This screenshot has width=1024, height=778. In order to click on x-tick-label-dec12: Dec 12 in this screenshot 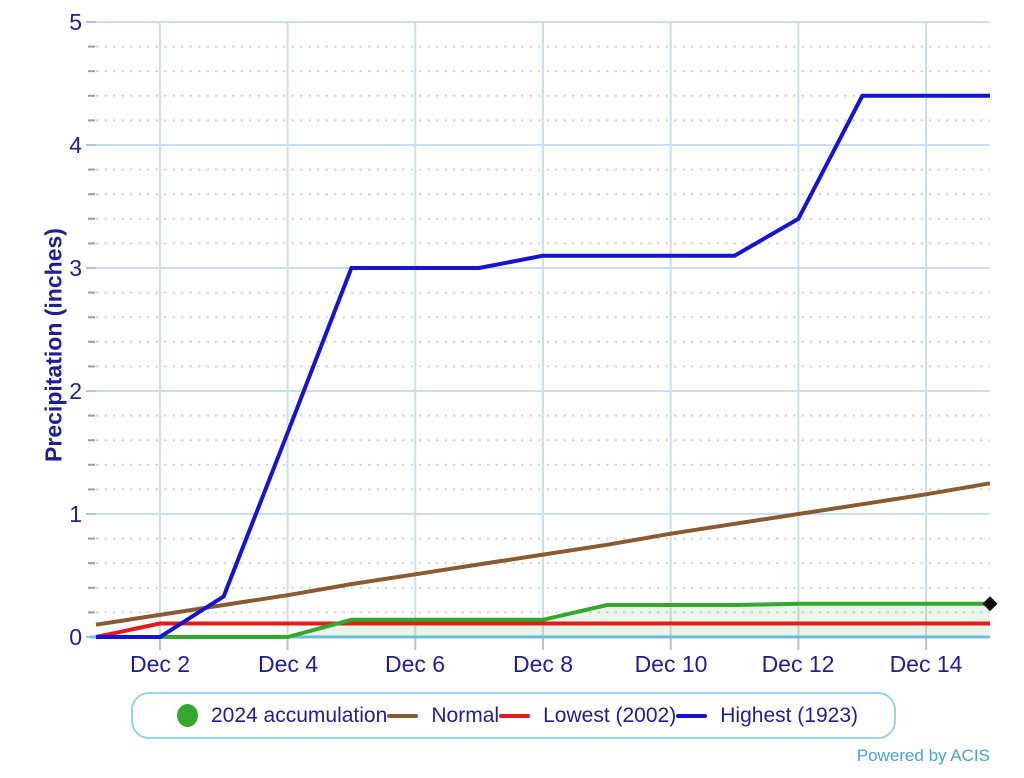, I will do `click(798, 664)`.